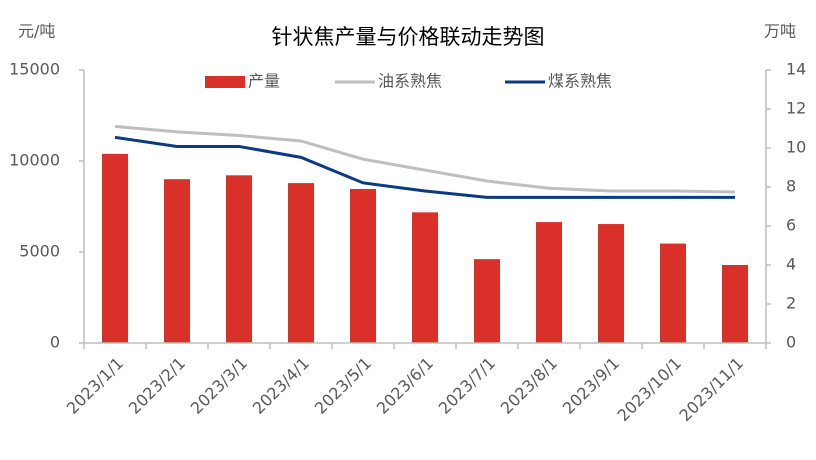  Describe the element at coordinates (796, 108) in the screenshot. I see `y2-tick-label: 12` at that location.